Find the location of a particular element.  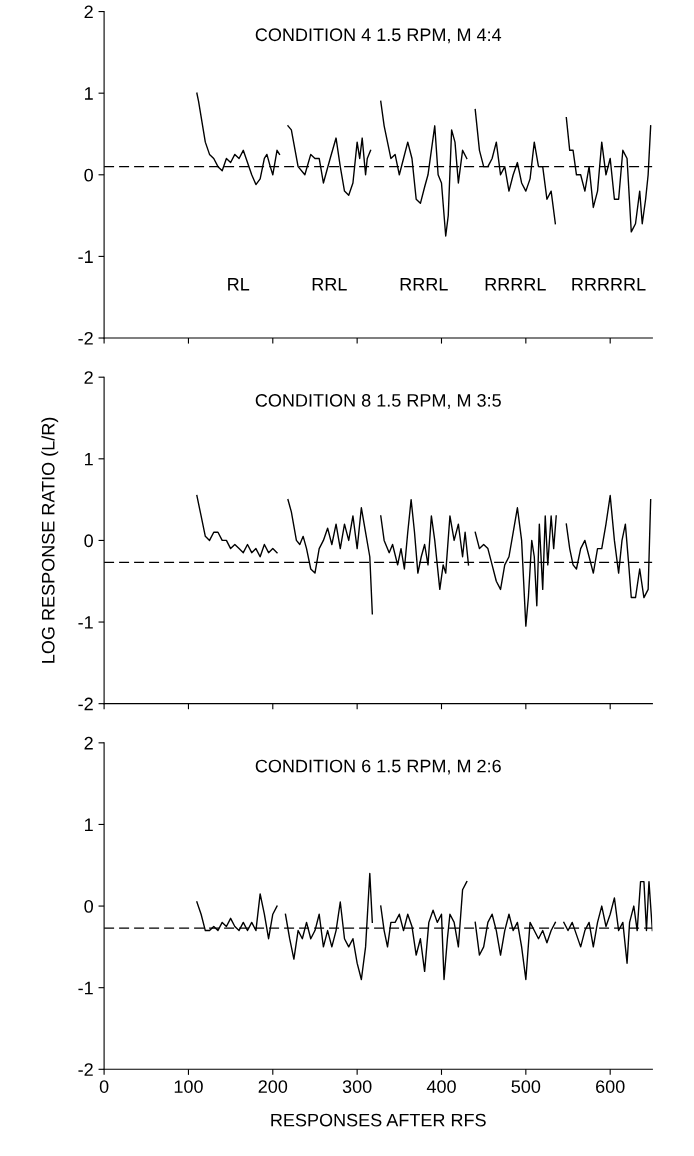

annotation: RRRL is located at coordinates (424, 284).